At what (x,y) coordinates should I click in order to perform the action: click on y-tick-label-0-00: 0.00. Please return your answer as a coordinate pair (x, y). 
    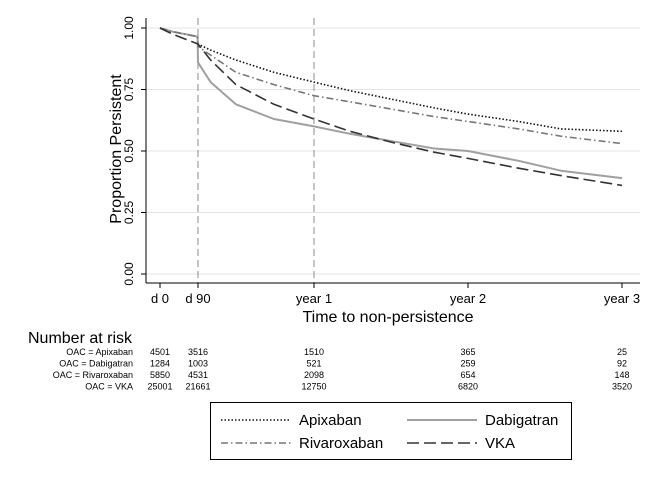
    Looking at the image, I should click on (129, 274).